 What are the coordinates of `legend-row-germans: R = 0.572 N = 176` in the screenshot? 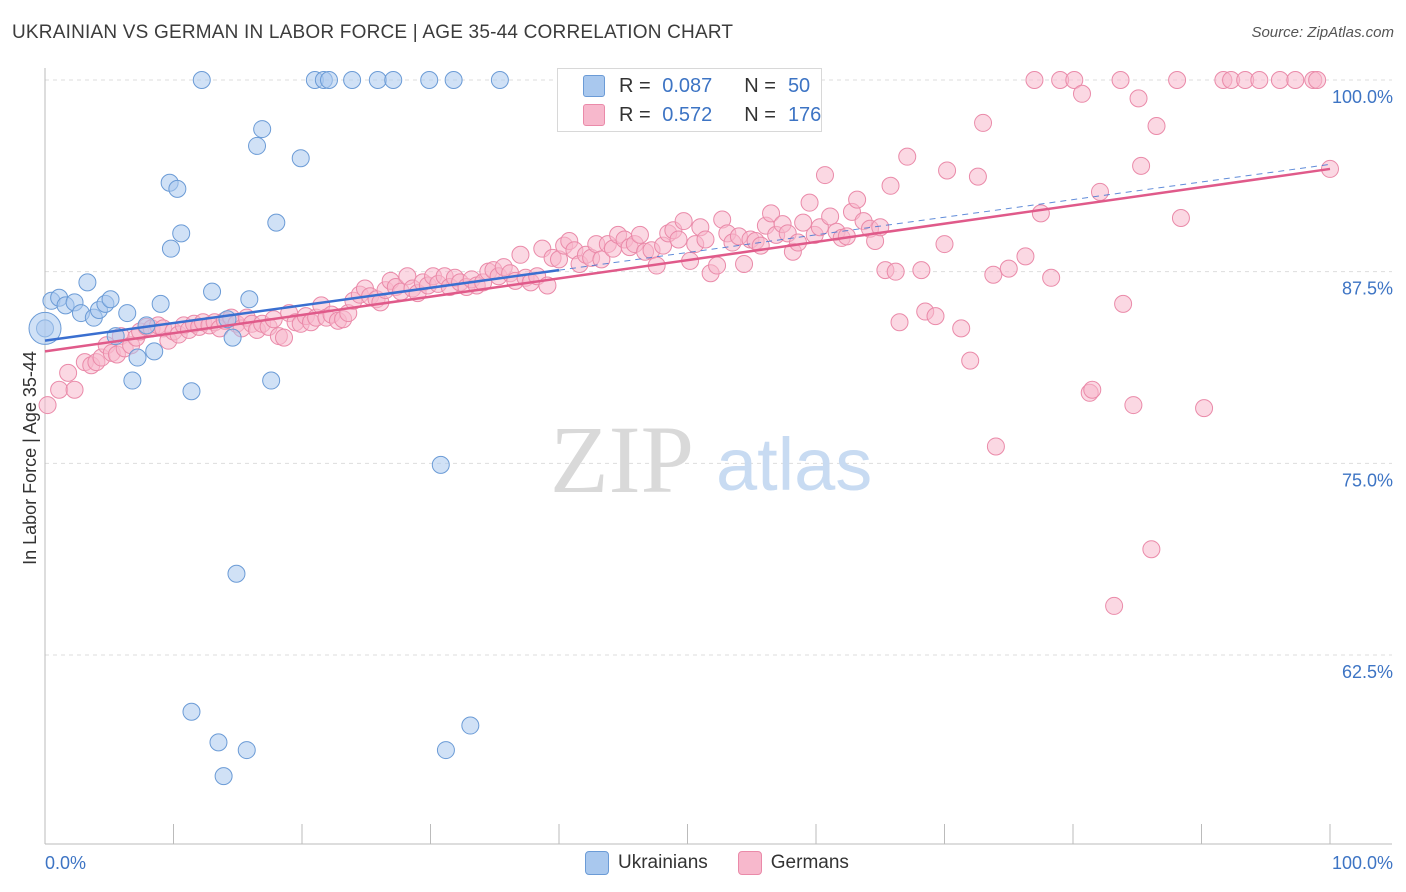 It's located at (689, 115).